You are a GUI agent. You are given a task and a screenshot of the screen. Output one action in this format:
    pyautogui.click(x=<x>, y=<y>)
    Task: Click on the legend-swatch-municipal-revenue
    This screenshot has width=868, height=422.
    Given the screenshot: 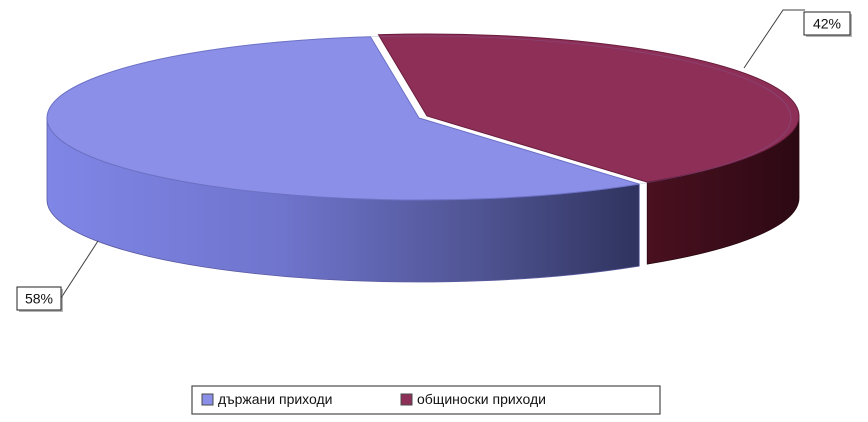 What is the action you would take?
    pyautogui.click(x=406, y=399)
    